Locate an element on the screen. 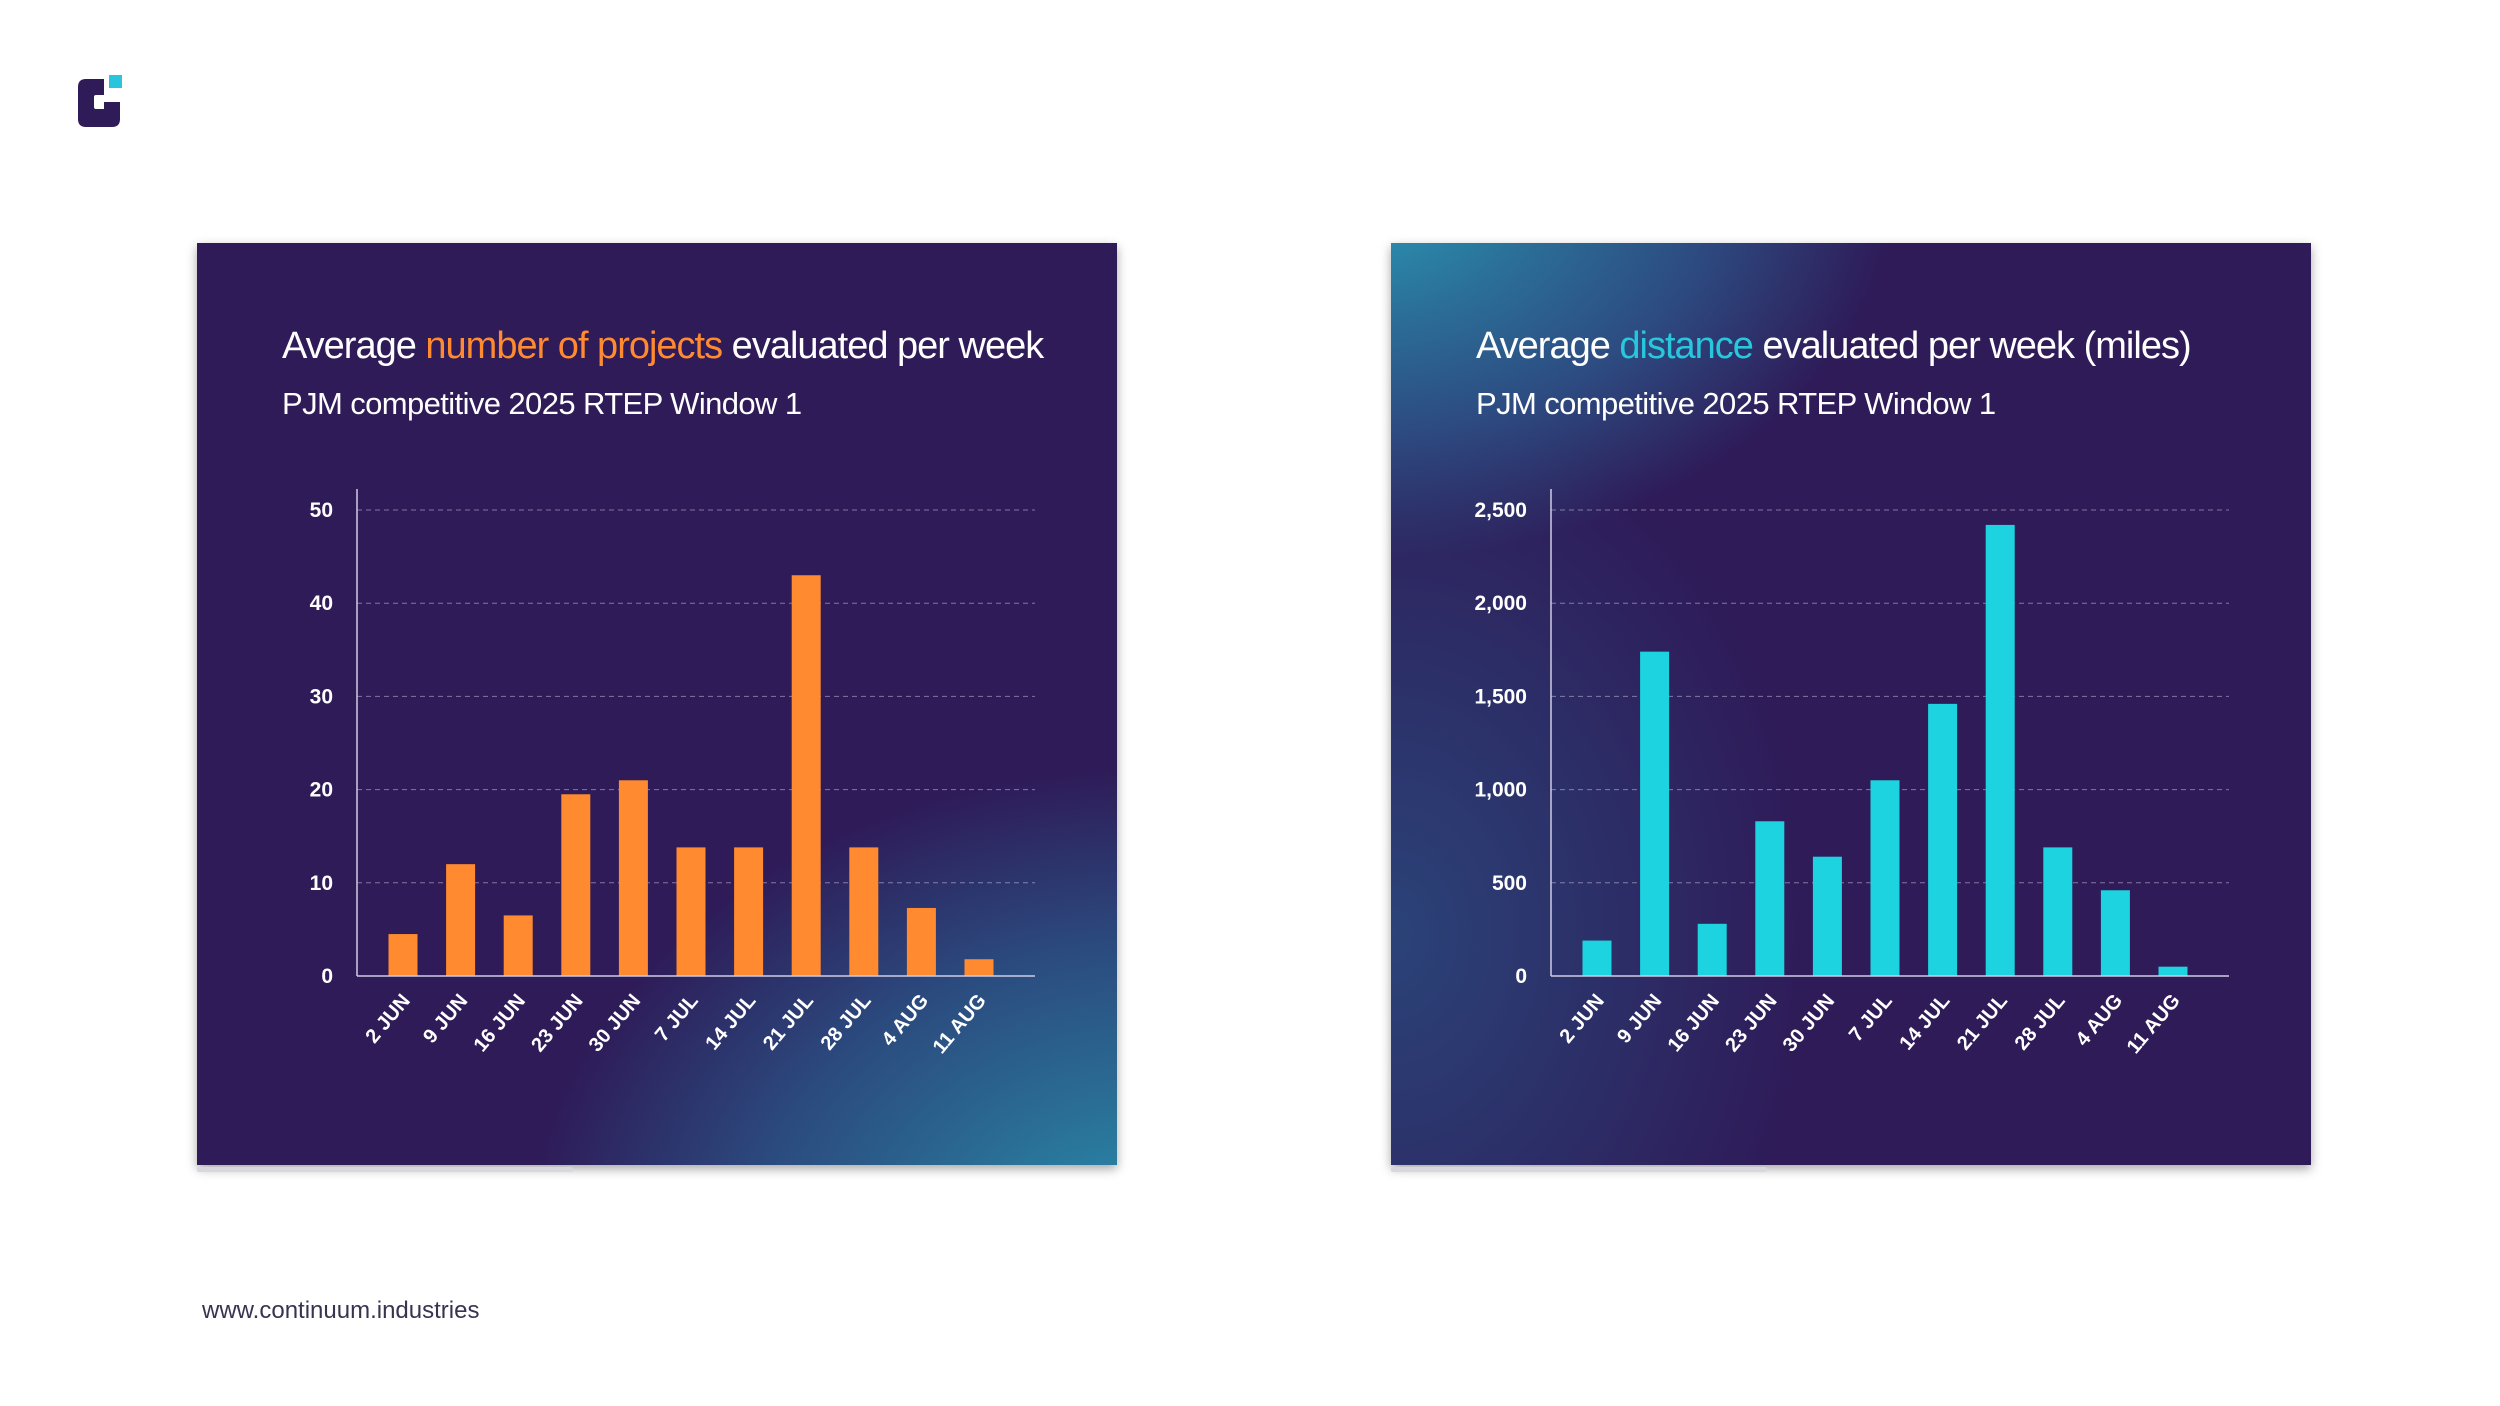 Image resolution: width=2500 pixels, height=1406 pixels. y-tick-label: 20 is located at coordinates (321, 790).